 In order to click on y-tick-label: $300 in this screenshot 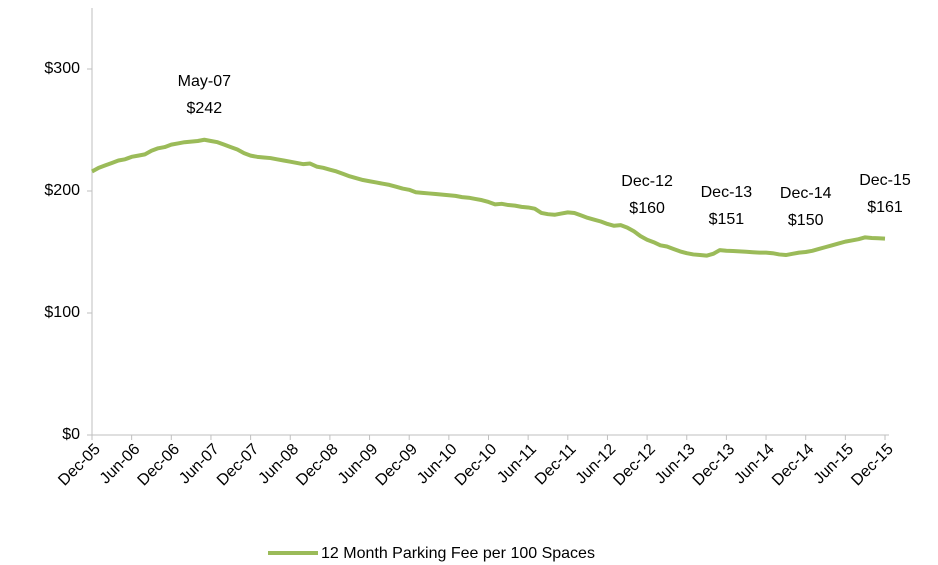, I will do `click(62, 68)`.